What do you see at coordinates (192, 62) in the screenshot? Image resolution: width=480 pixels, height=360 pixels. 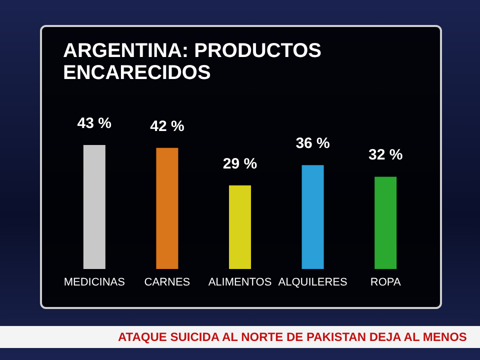 I see `chart-title: ARGENTINA: PRODUCTOS ENCARECIDOS` at bounding box center [192, 62].